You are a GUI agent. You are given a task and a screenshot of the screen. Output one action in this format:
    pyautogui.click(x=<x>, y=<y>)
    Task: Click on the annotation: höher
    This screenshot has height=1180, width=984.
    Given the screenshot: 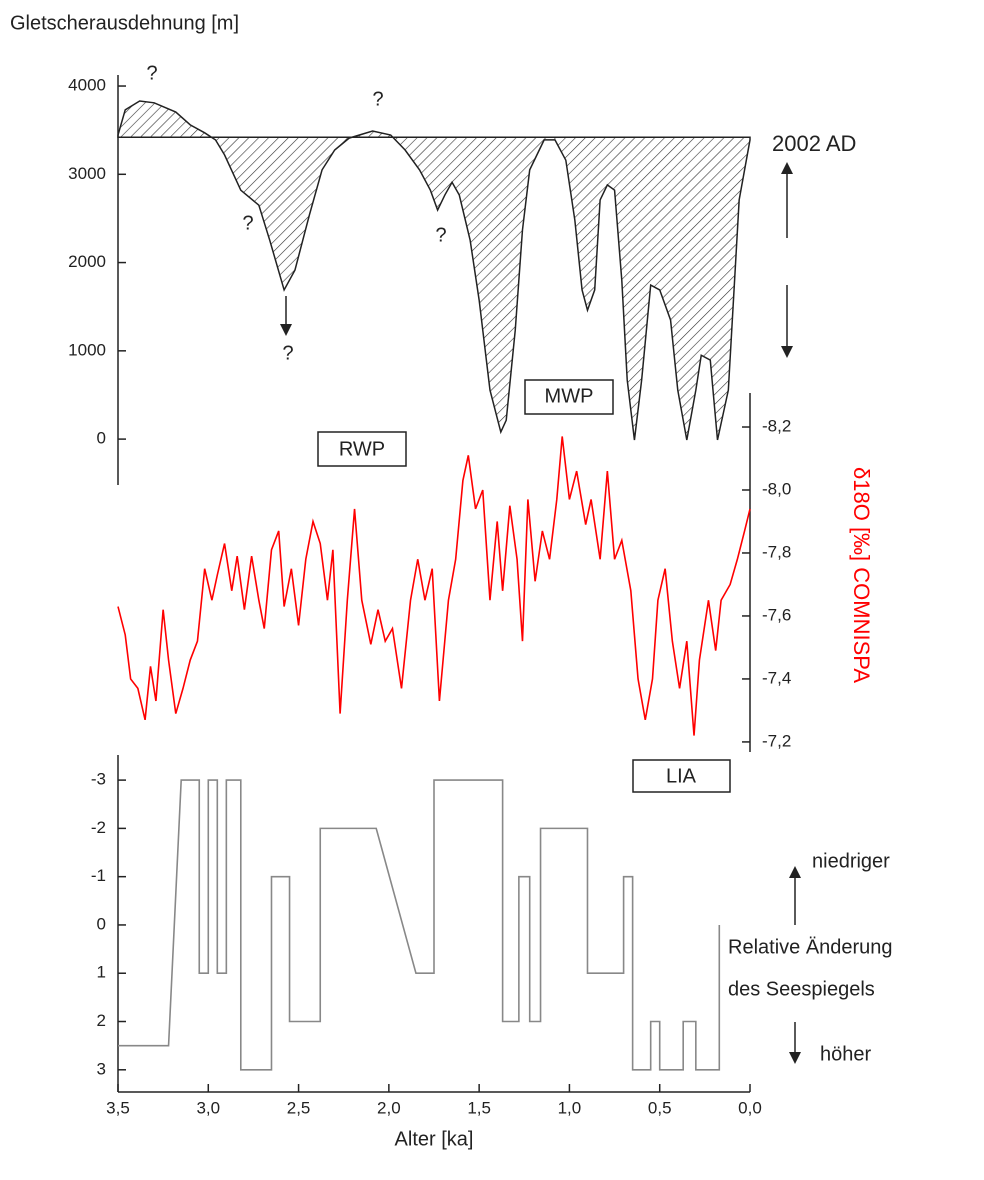 What is the action you would take?
    pyautogui.click(x=845, y=1054)
    